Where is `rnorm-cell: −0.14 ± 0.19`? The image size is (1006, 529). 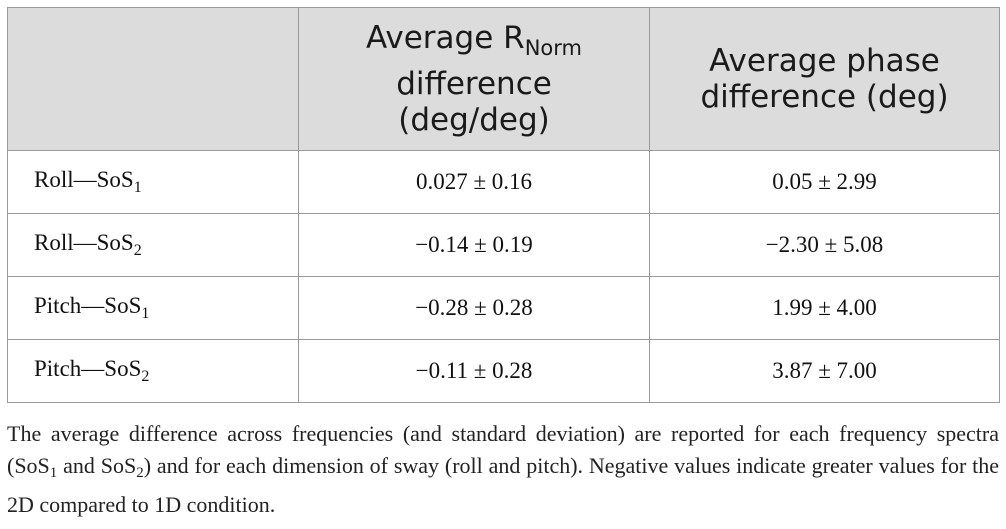 rnorm-cell: −0.14 ± 0.19 is located at coordinates (474, 245).